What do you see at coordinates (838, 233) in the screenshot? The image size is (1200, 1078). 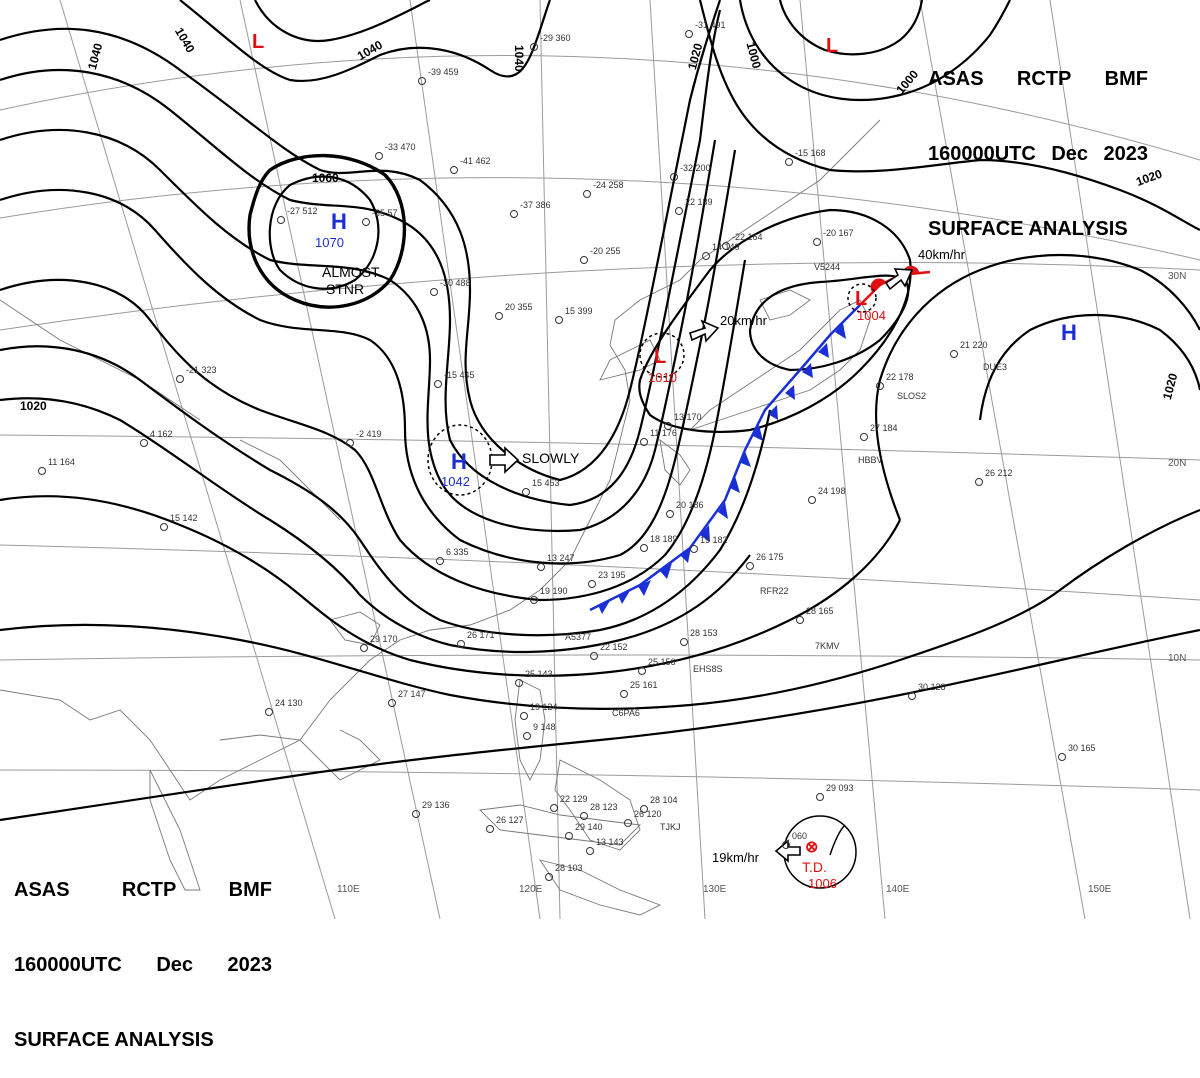 I see `station-observation: -20 167` at bounding box center [838, 233].